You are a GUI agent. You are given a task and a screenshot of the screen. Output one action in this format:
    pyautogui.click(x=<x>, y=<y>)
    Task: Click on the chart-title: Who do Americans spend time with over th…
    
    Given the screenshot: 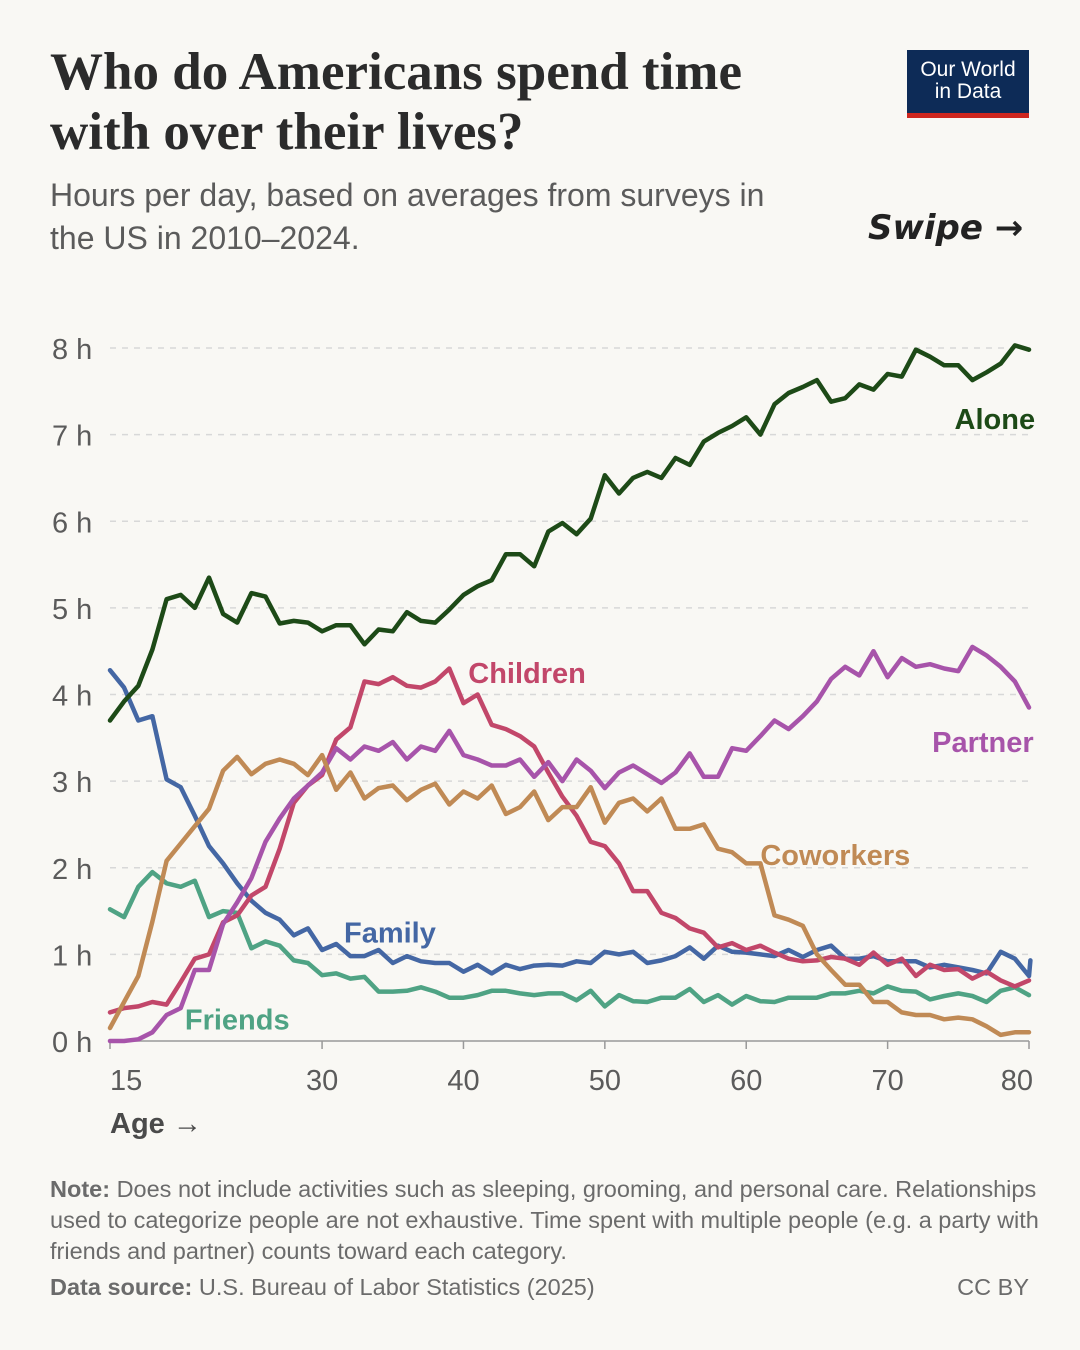 What is the action you would take?
    pyautogui.click(x=396, y=102)
    